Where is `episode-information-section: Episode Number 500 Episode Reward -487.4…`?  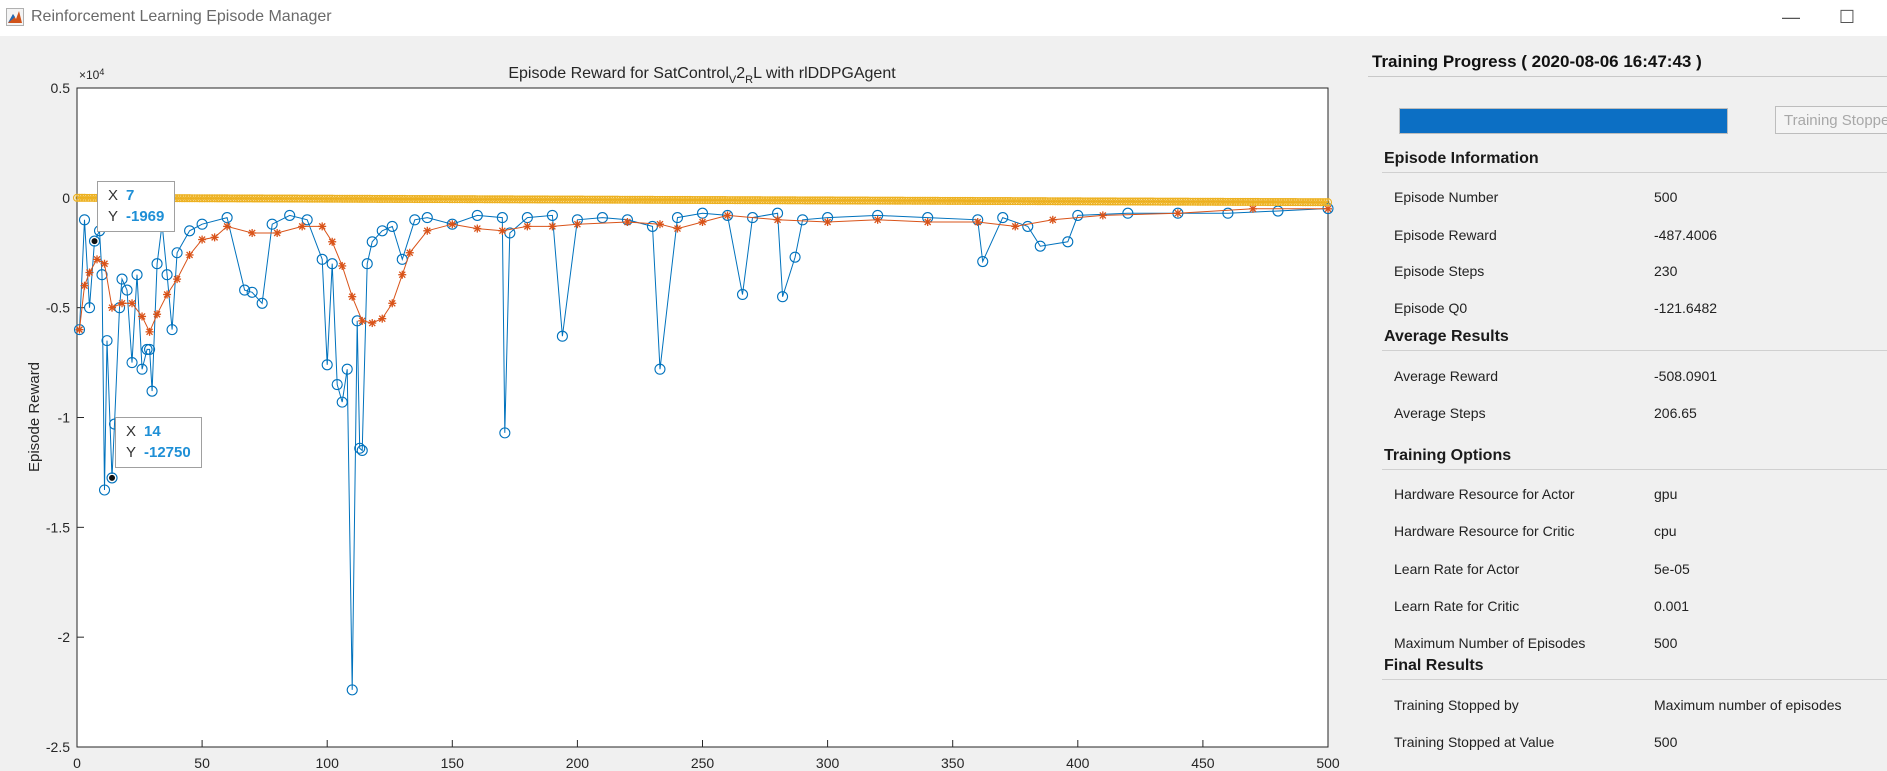 episode-information-section: Episode Number 500 Episode Reward -487.4… is located at coordinates (1627, 267).